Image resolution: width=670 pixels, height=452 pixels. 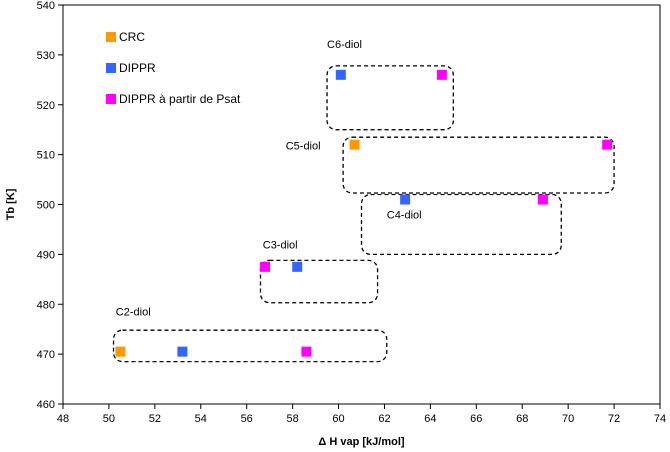 I want to click on group-label: C3-diol, so click(x=280, y=245).